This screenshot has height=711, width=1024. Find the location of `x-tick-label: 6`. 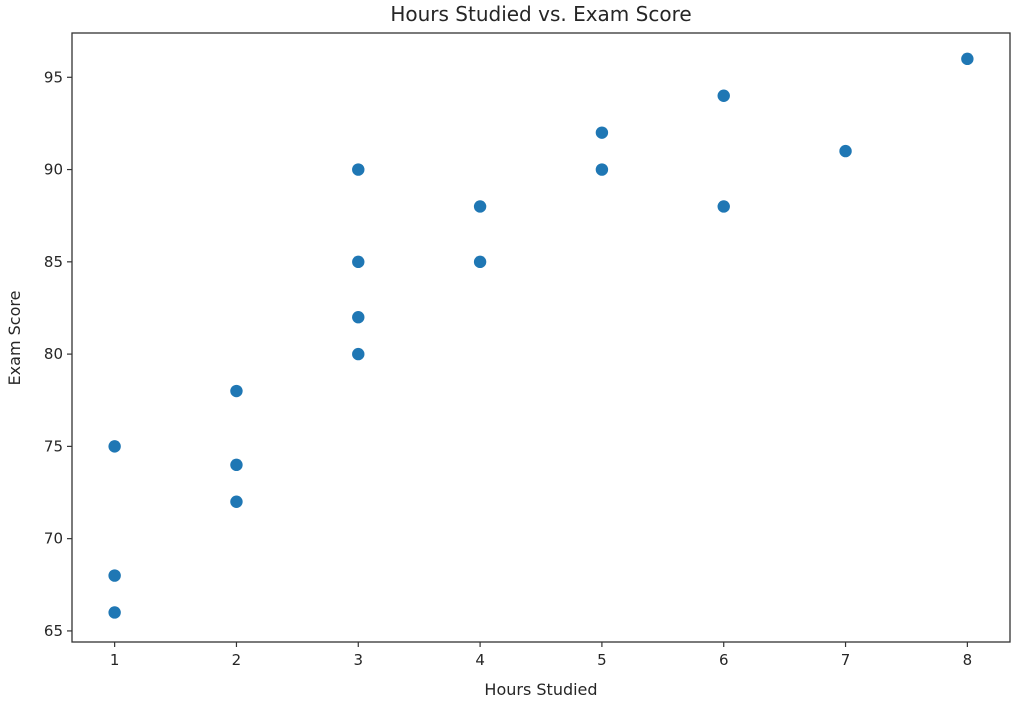

x-tick-label: 6 is located at coordinates (724, 660).